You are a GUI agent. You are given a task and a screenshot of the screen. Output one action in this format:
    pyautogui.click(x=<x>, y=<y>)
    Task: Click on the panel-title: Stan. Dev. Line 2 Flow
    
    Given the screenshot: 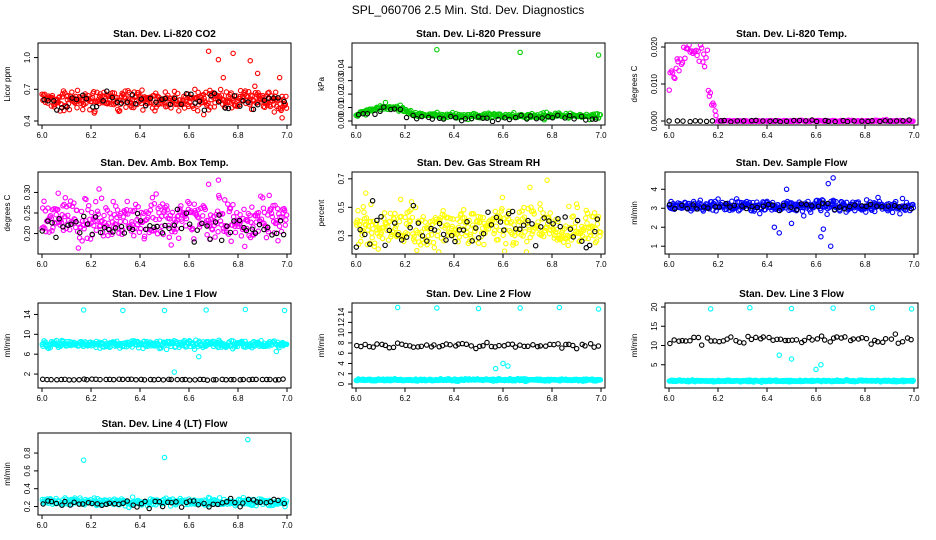 What is the action you would take?
    pyautogui.click(x=478, y=294)
    